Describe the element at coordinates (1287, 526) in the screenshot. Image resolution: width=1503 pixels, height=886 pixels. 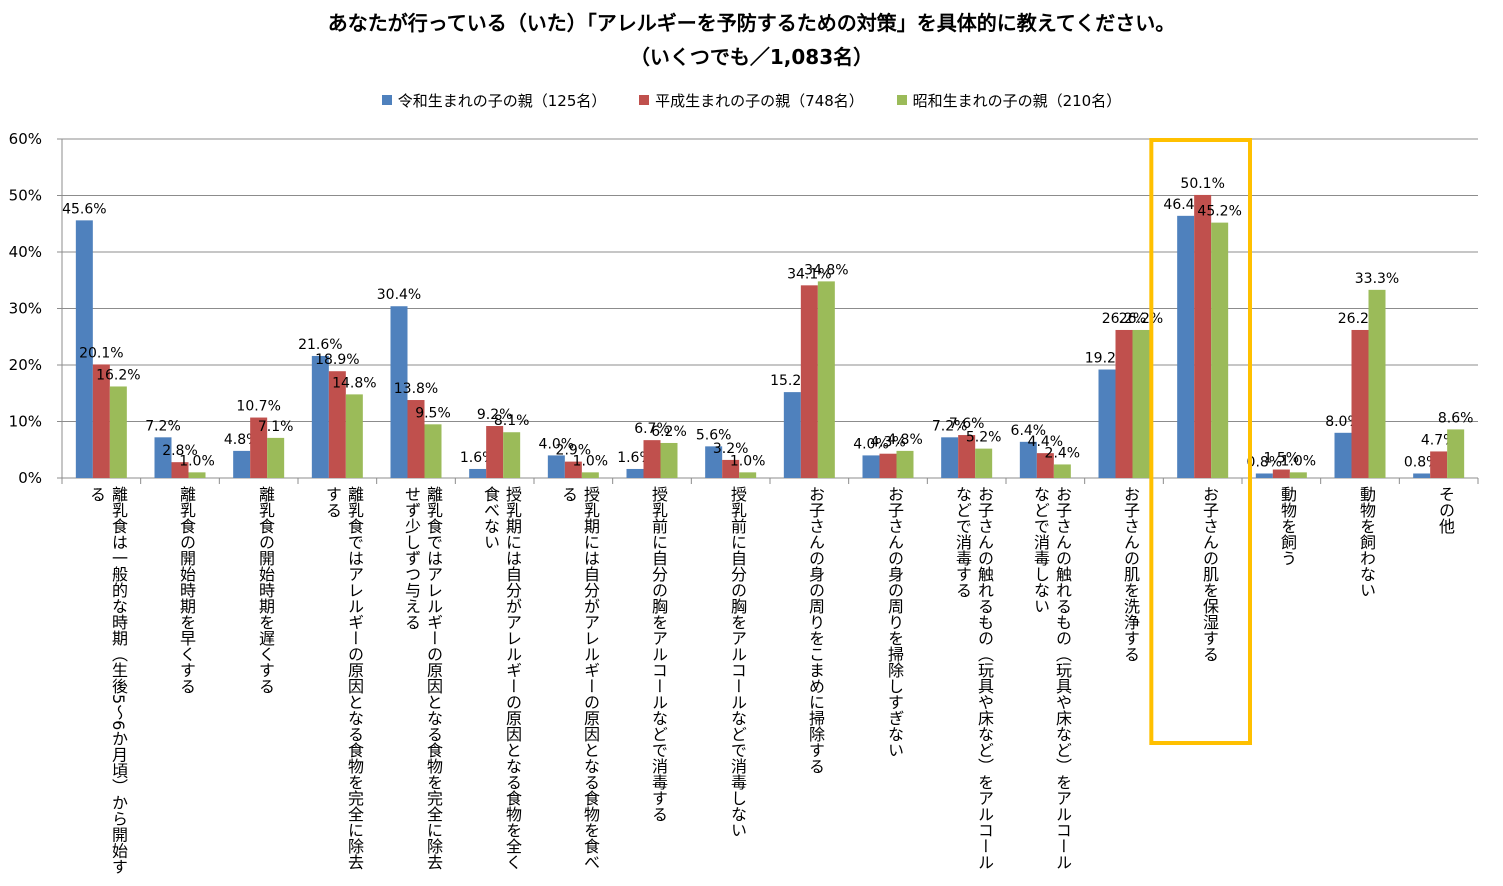
I see `category-label: 動物を飼う` at that location.